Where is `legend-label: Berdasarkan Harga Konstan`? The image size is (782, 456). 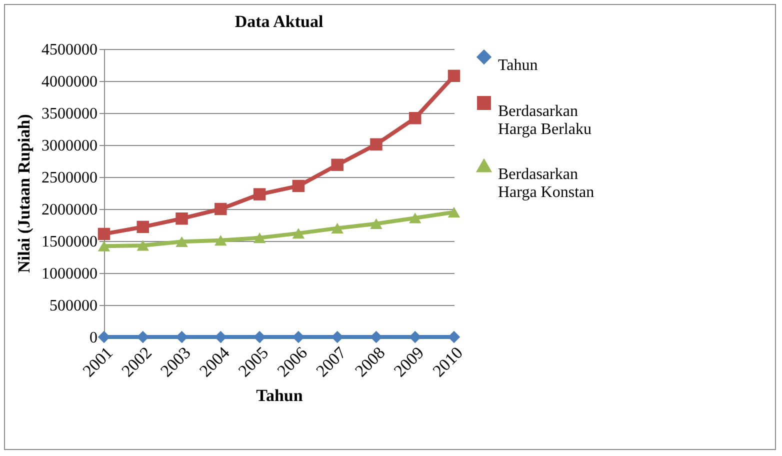 legend-label: Berdasarkan Harga Konstan is located at coordinates (546, 183).